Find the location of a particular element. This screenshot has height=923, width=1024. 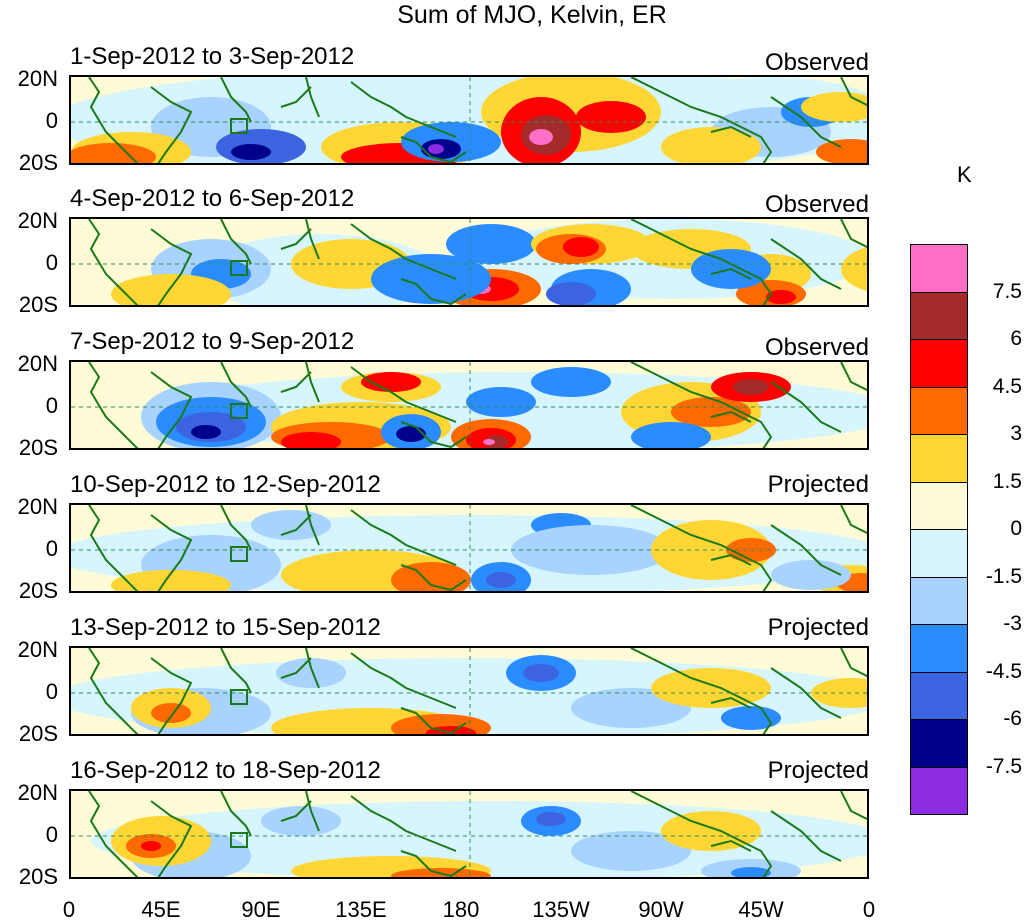

panel-3-map is located at coordinates (469, 405).